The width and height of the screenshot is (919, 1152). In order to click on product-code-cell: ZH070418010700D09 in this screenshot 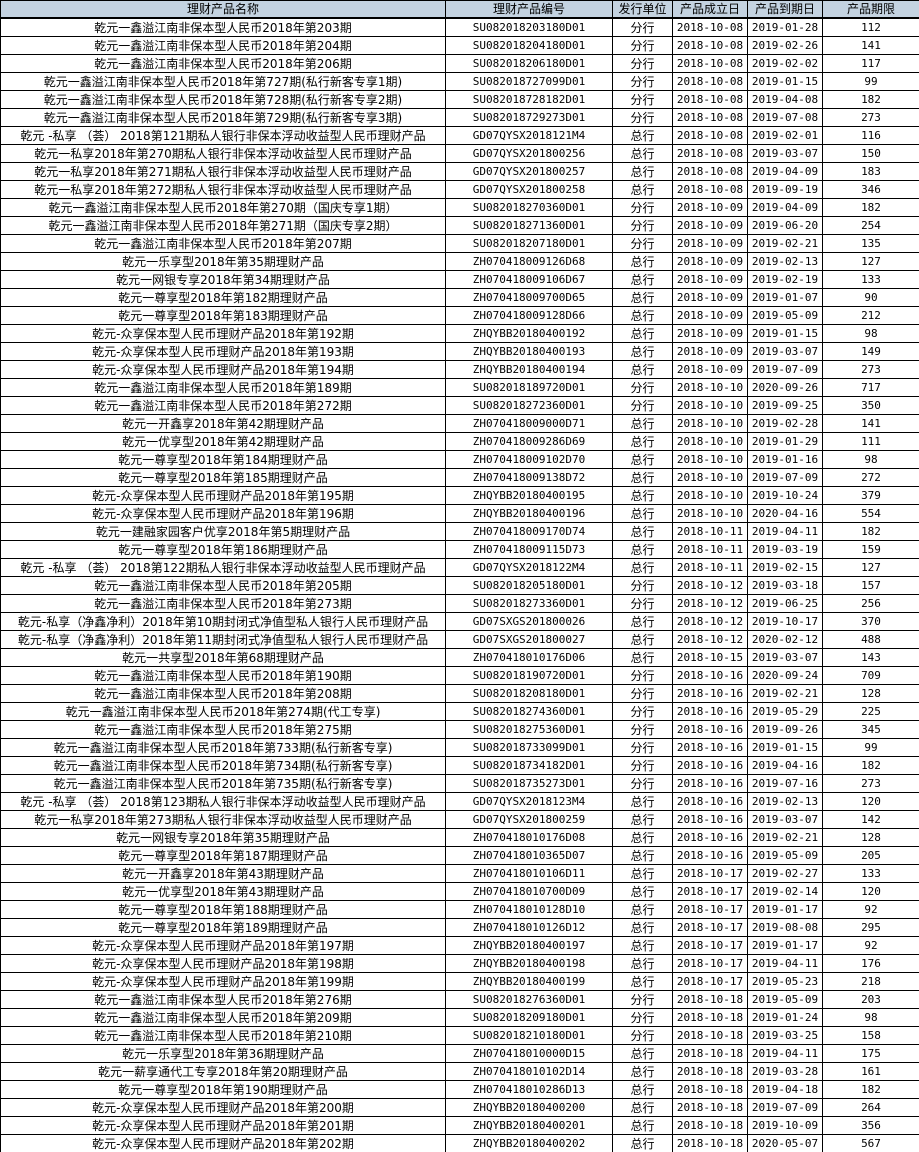, I will do `click(529, 891)`.